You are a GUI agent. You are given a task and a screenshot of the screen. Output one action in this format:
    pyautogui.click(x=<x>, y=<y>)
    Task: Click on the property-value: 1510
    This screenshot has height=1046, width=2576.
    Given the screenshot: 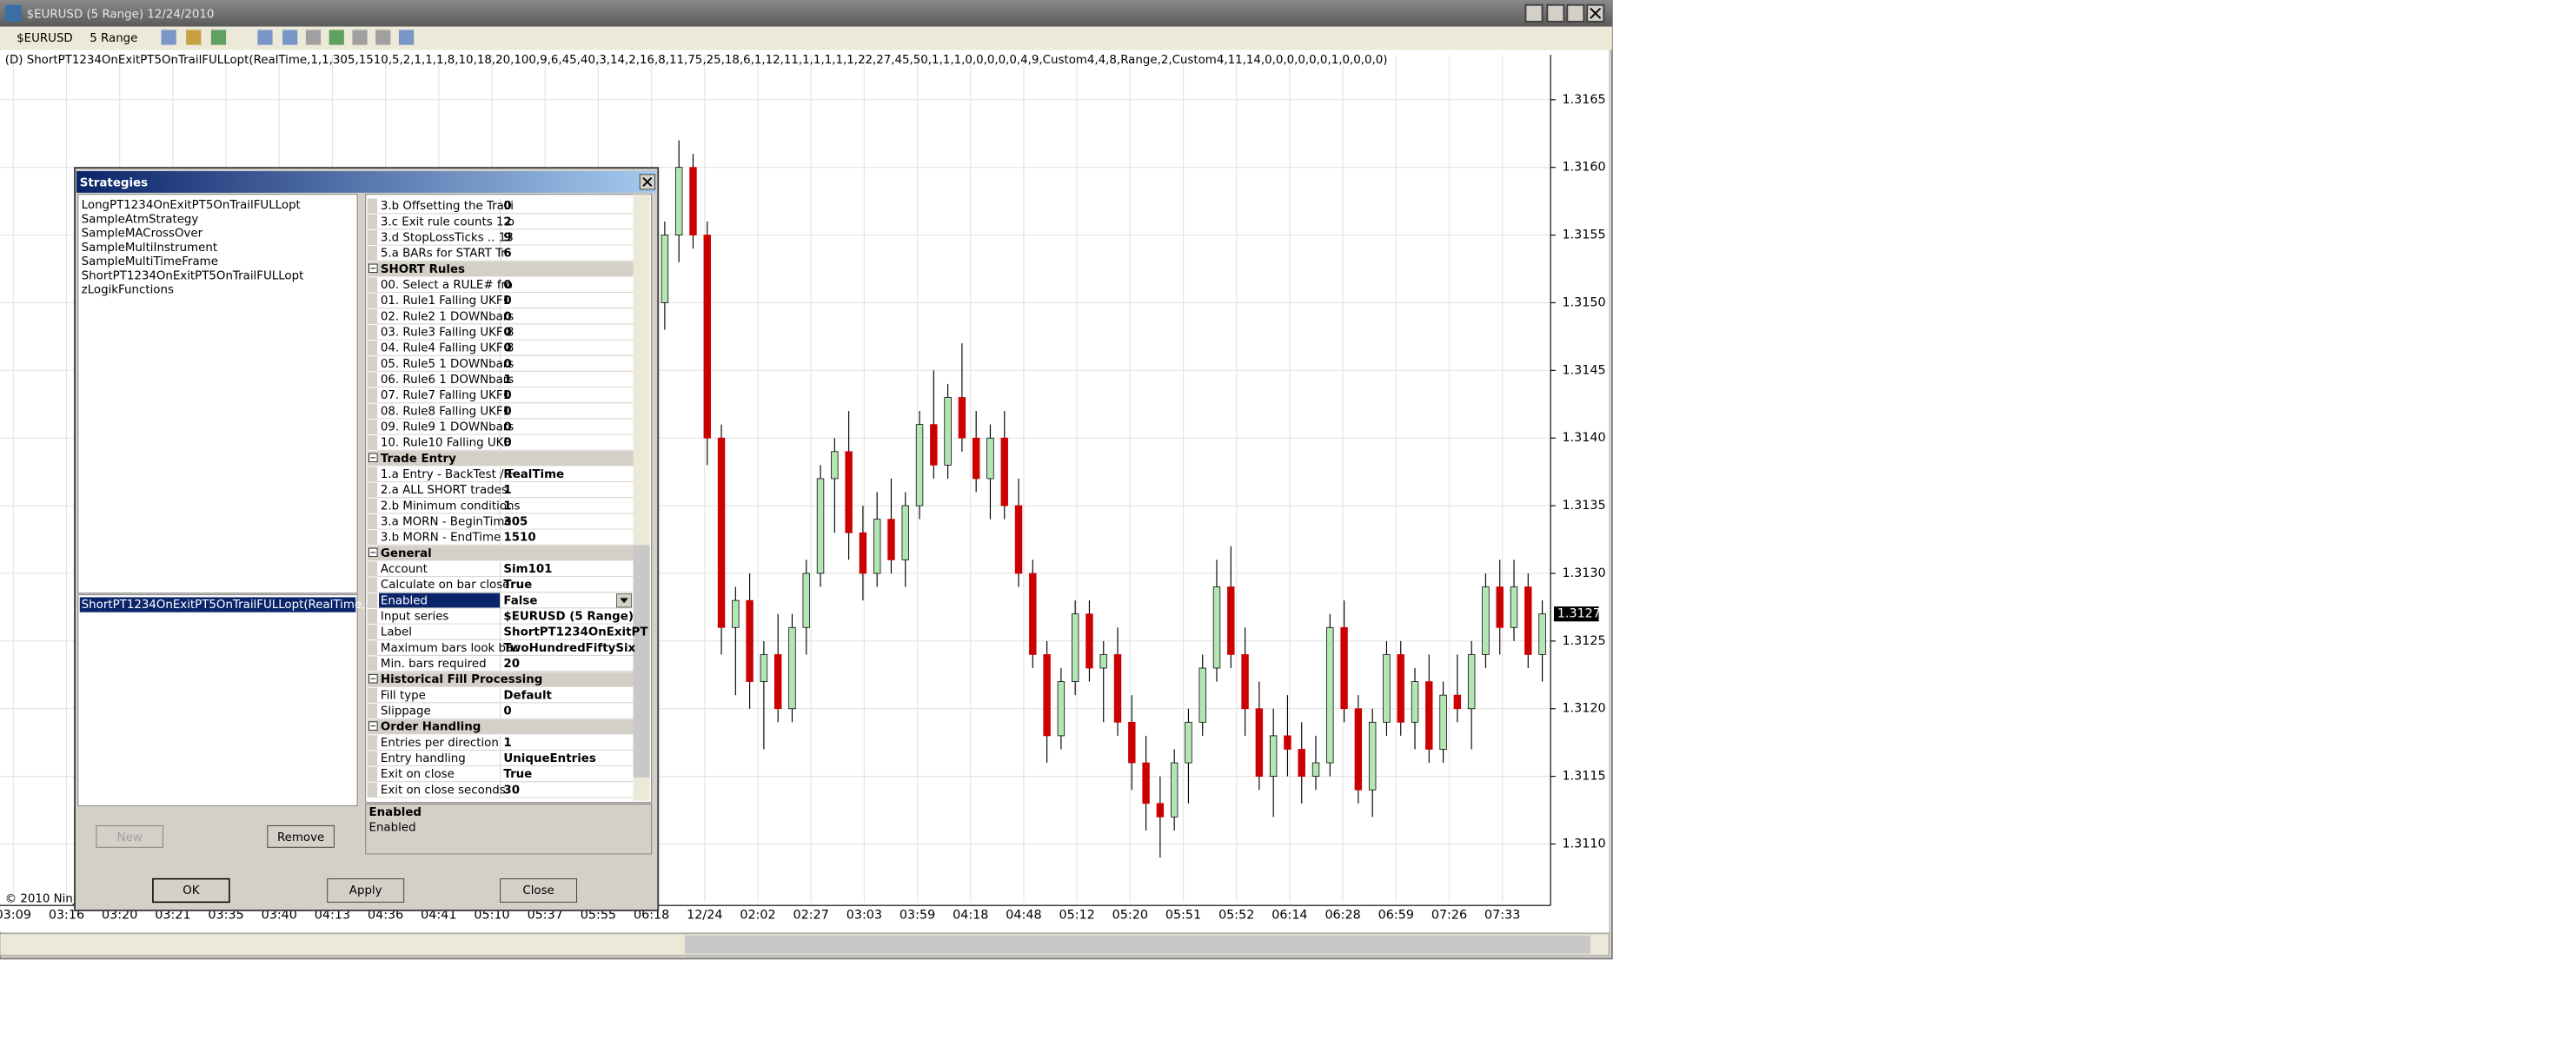 What is the action you would take?
    pyautogui.click(x=519, y=538)
    